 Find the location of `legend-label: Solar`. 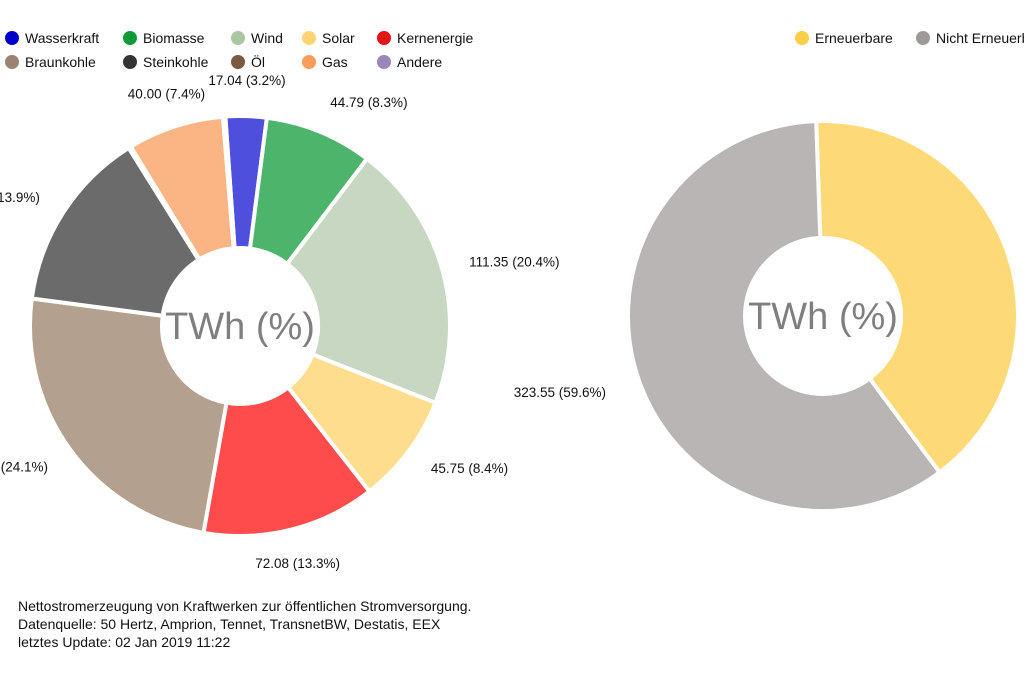

legend-label: Solar is located at coordinates (338, 38).